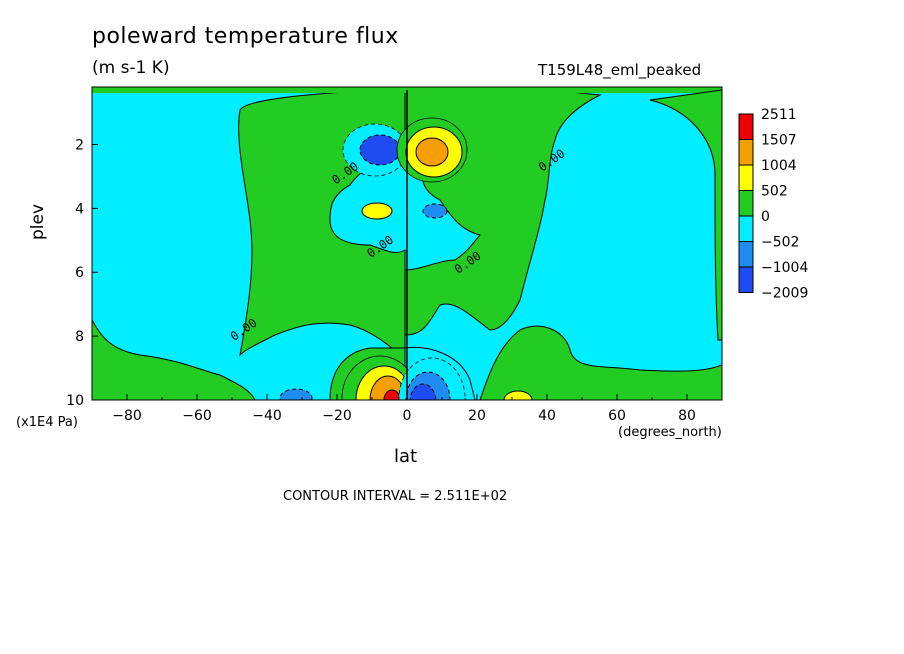  Describe the element at coordinates (79, 209) in the screenshot. I see `y-tick-label: 4` at that location.